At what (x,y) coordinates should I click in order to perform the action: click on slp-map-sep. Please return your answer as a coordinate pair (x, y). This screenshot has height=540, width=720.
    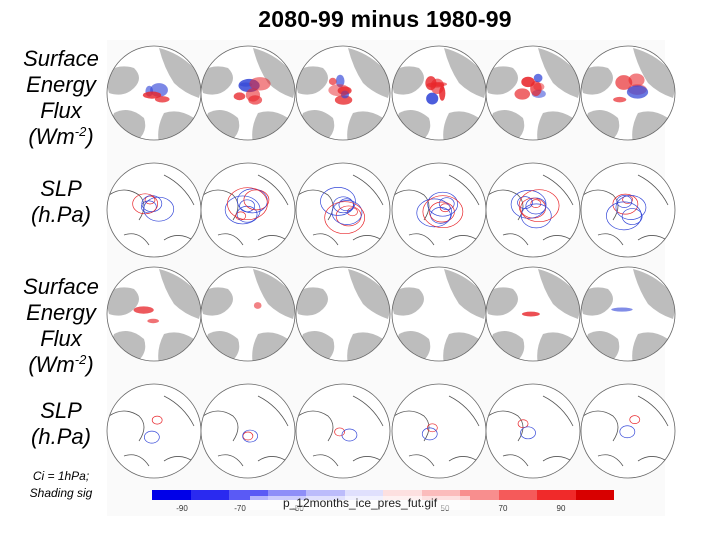
    Looking at the image, I should click on (628, 431).